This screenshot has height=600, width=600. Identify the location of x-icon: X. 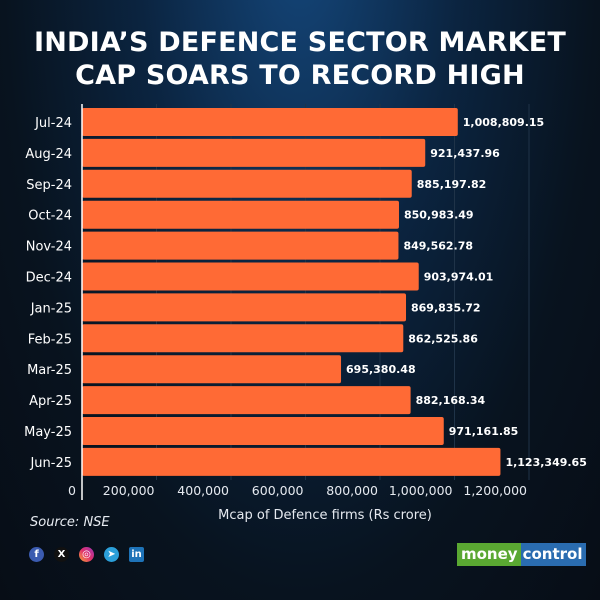
(61, 554).